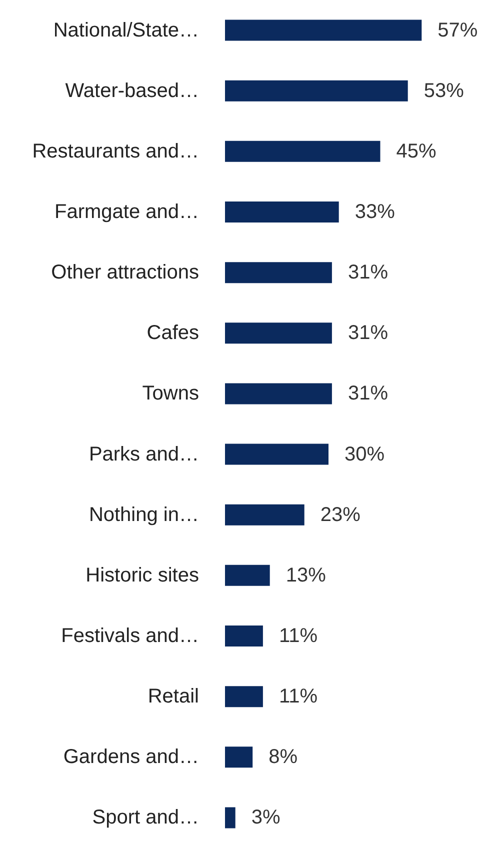 The height and width of the screenshot is (848, 486). What do you see at coordinates (283, 757) in the screenshot?
I see `data-label: 8%` at bounding box center [283, 757].